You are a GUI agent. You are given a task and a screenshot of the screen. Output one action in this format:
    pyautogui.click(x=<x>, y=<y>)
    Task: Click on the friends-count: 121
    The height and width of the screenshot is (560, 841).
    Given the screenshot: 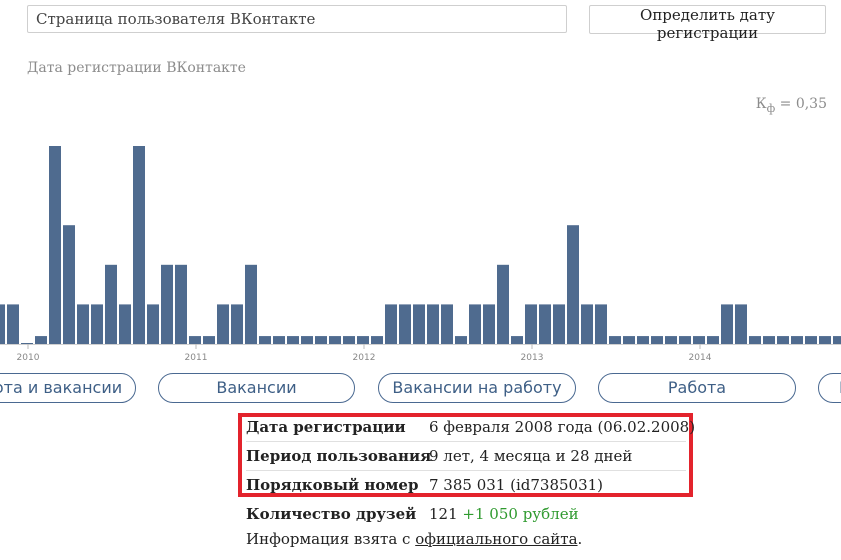 What is the action you would take?
    pyautogui.click(x=443, y=514)
    